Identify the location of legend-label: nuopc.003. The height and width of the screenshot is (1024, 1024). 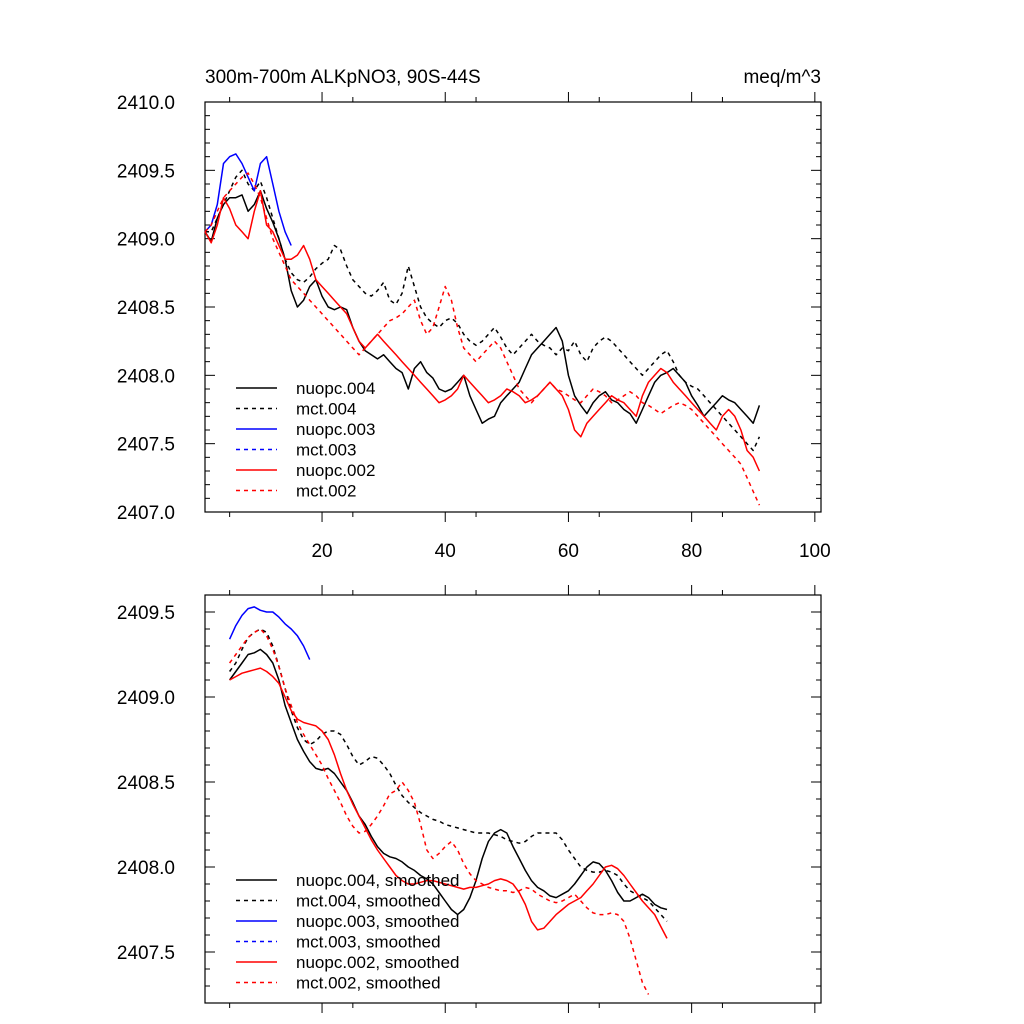
(335, 429).